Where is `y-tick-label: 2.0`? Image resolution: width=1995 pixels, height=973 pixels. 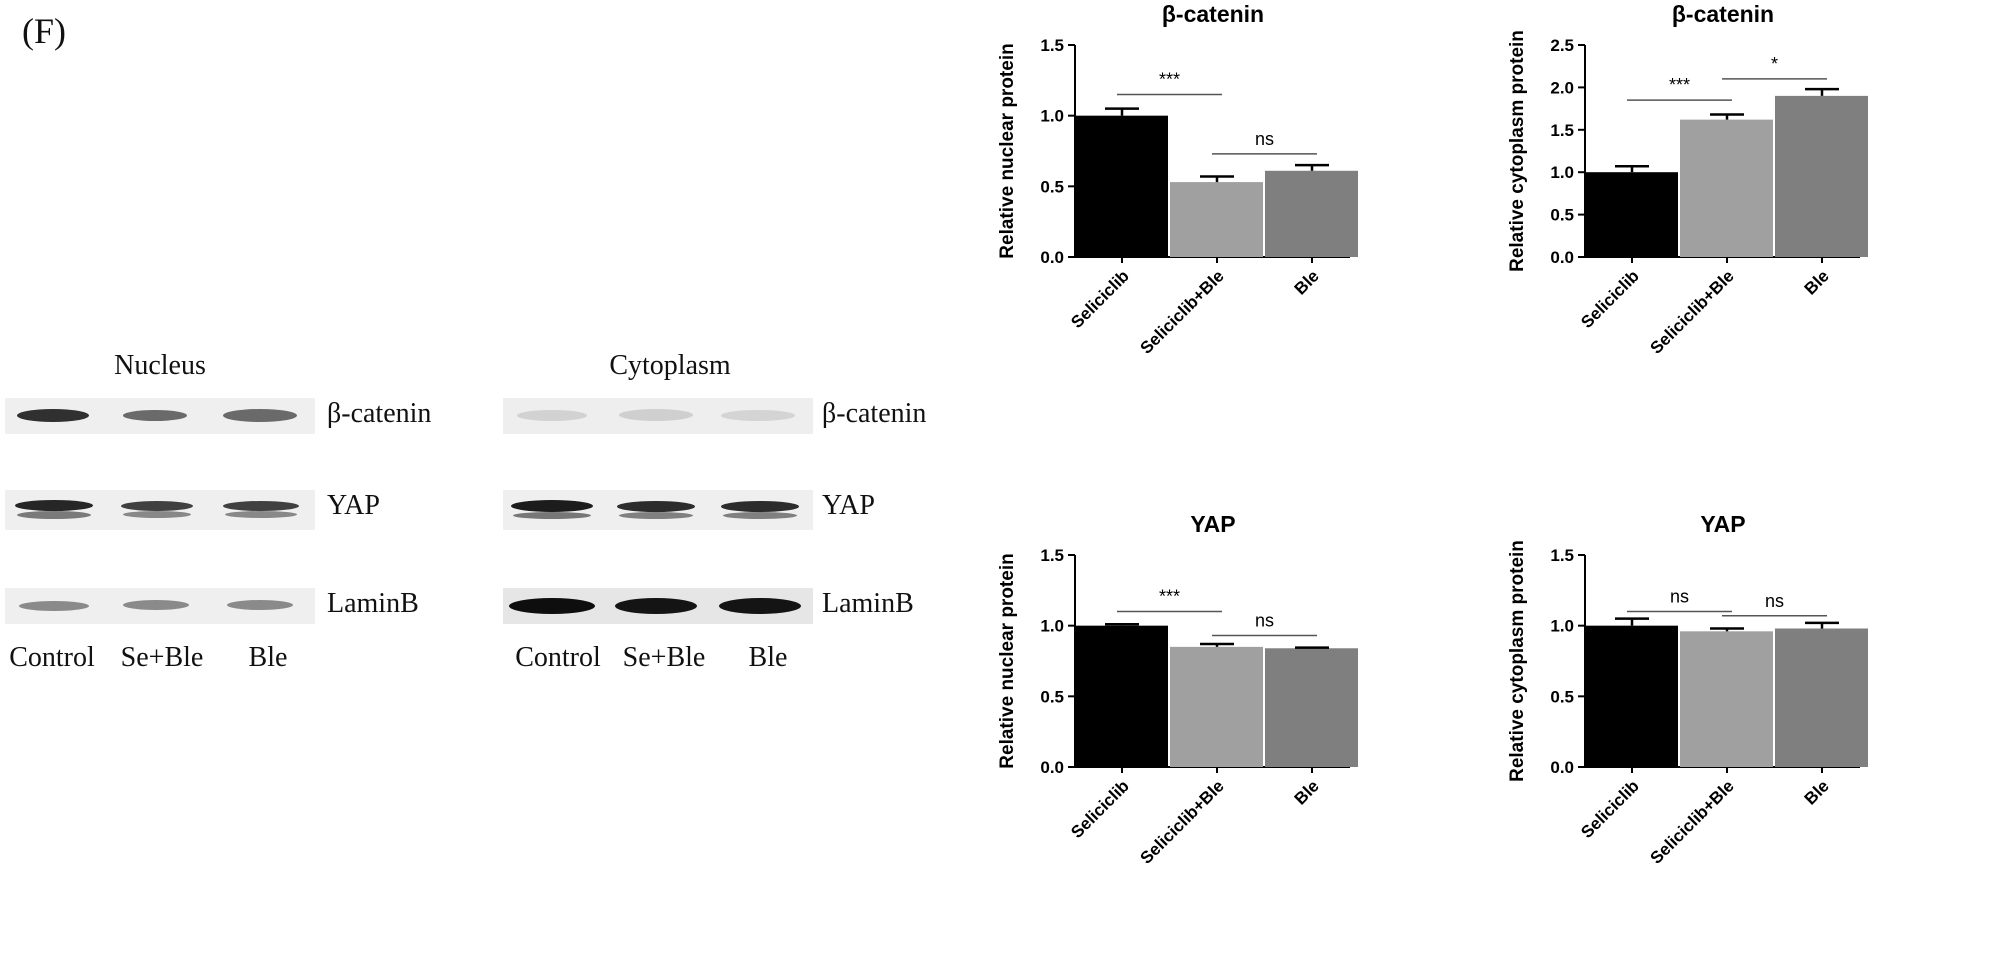
y-tick-label: 2.0 is located at coordinates (1562, 87).